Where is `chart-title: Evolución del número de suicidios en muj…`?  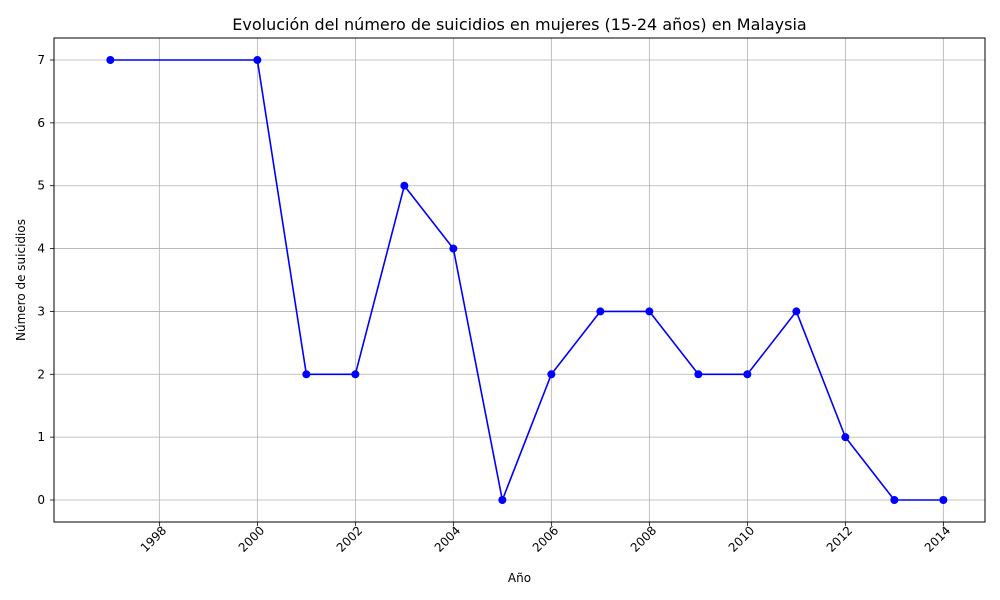
chart-title: Evolución del número de suicidios en muj… is located at coordinates (519, 24).